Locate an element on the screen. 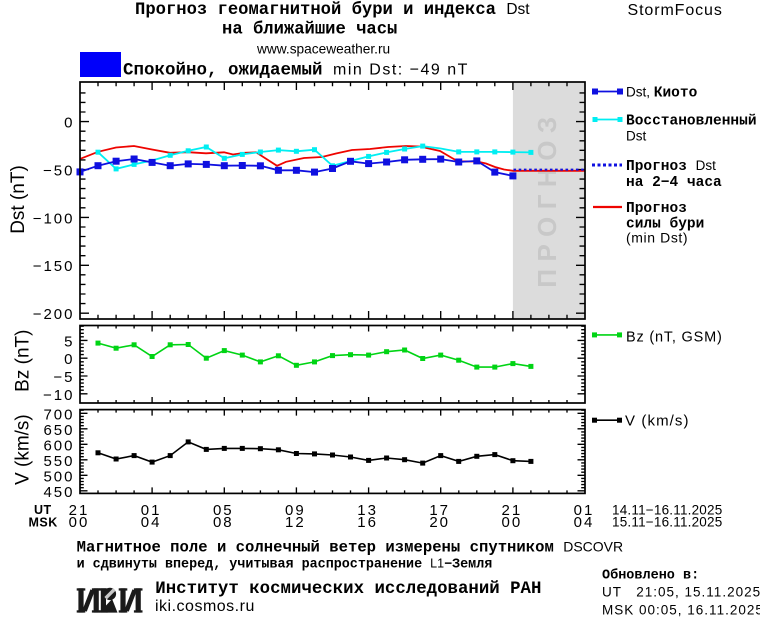 Image resolution: width=760 pixels, height=620 pixels. svg-text: 550 is located at coordinates (58, 461).